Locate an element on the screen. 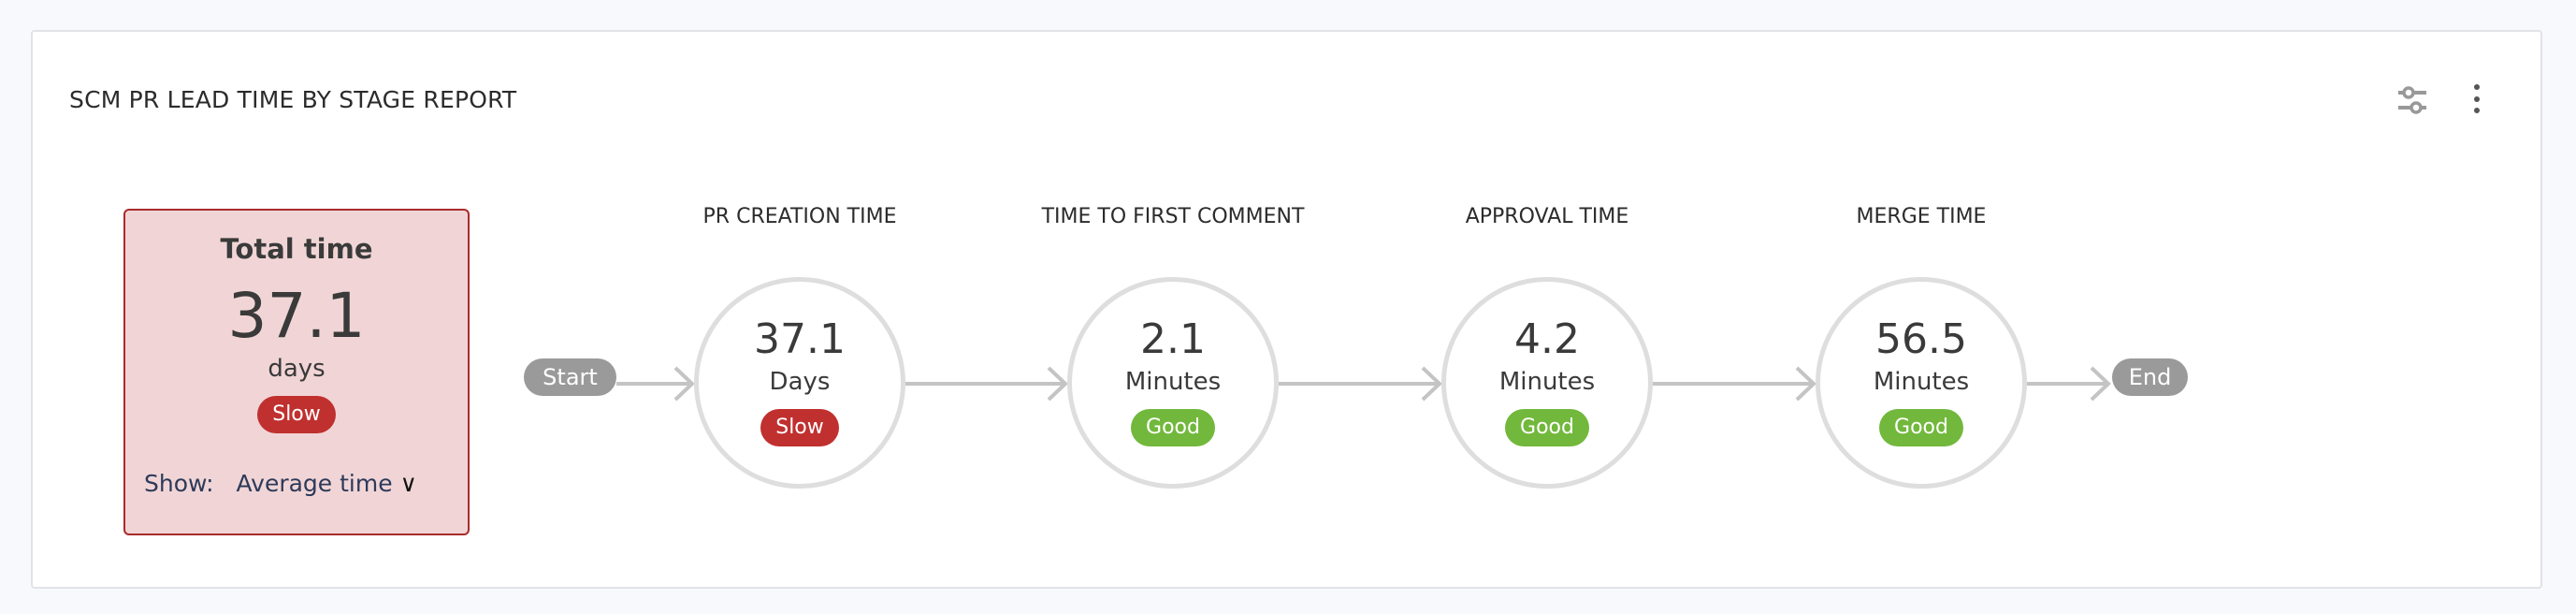 This screenshot has width=2576, height=614. stage-value: 56.5 is located at coordinates (1921, 339).